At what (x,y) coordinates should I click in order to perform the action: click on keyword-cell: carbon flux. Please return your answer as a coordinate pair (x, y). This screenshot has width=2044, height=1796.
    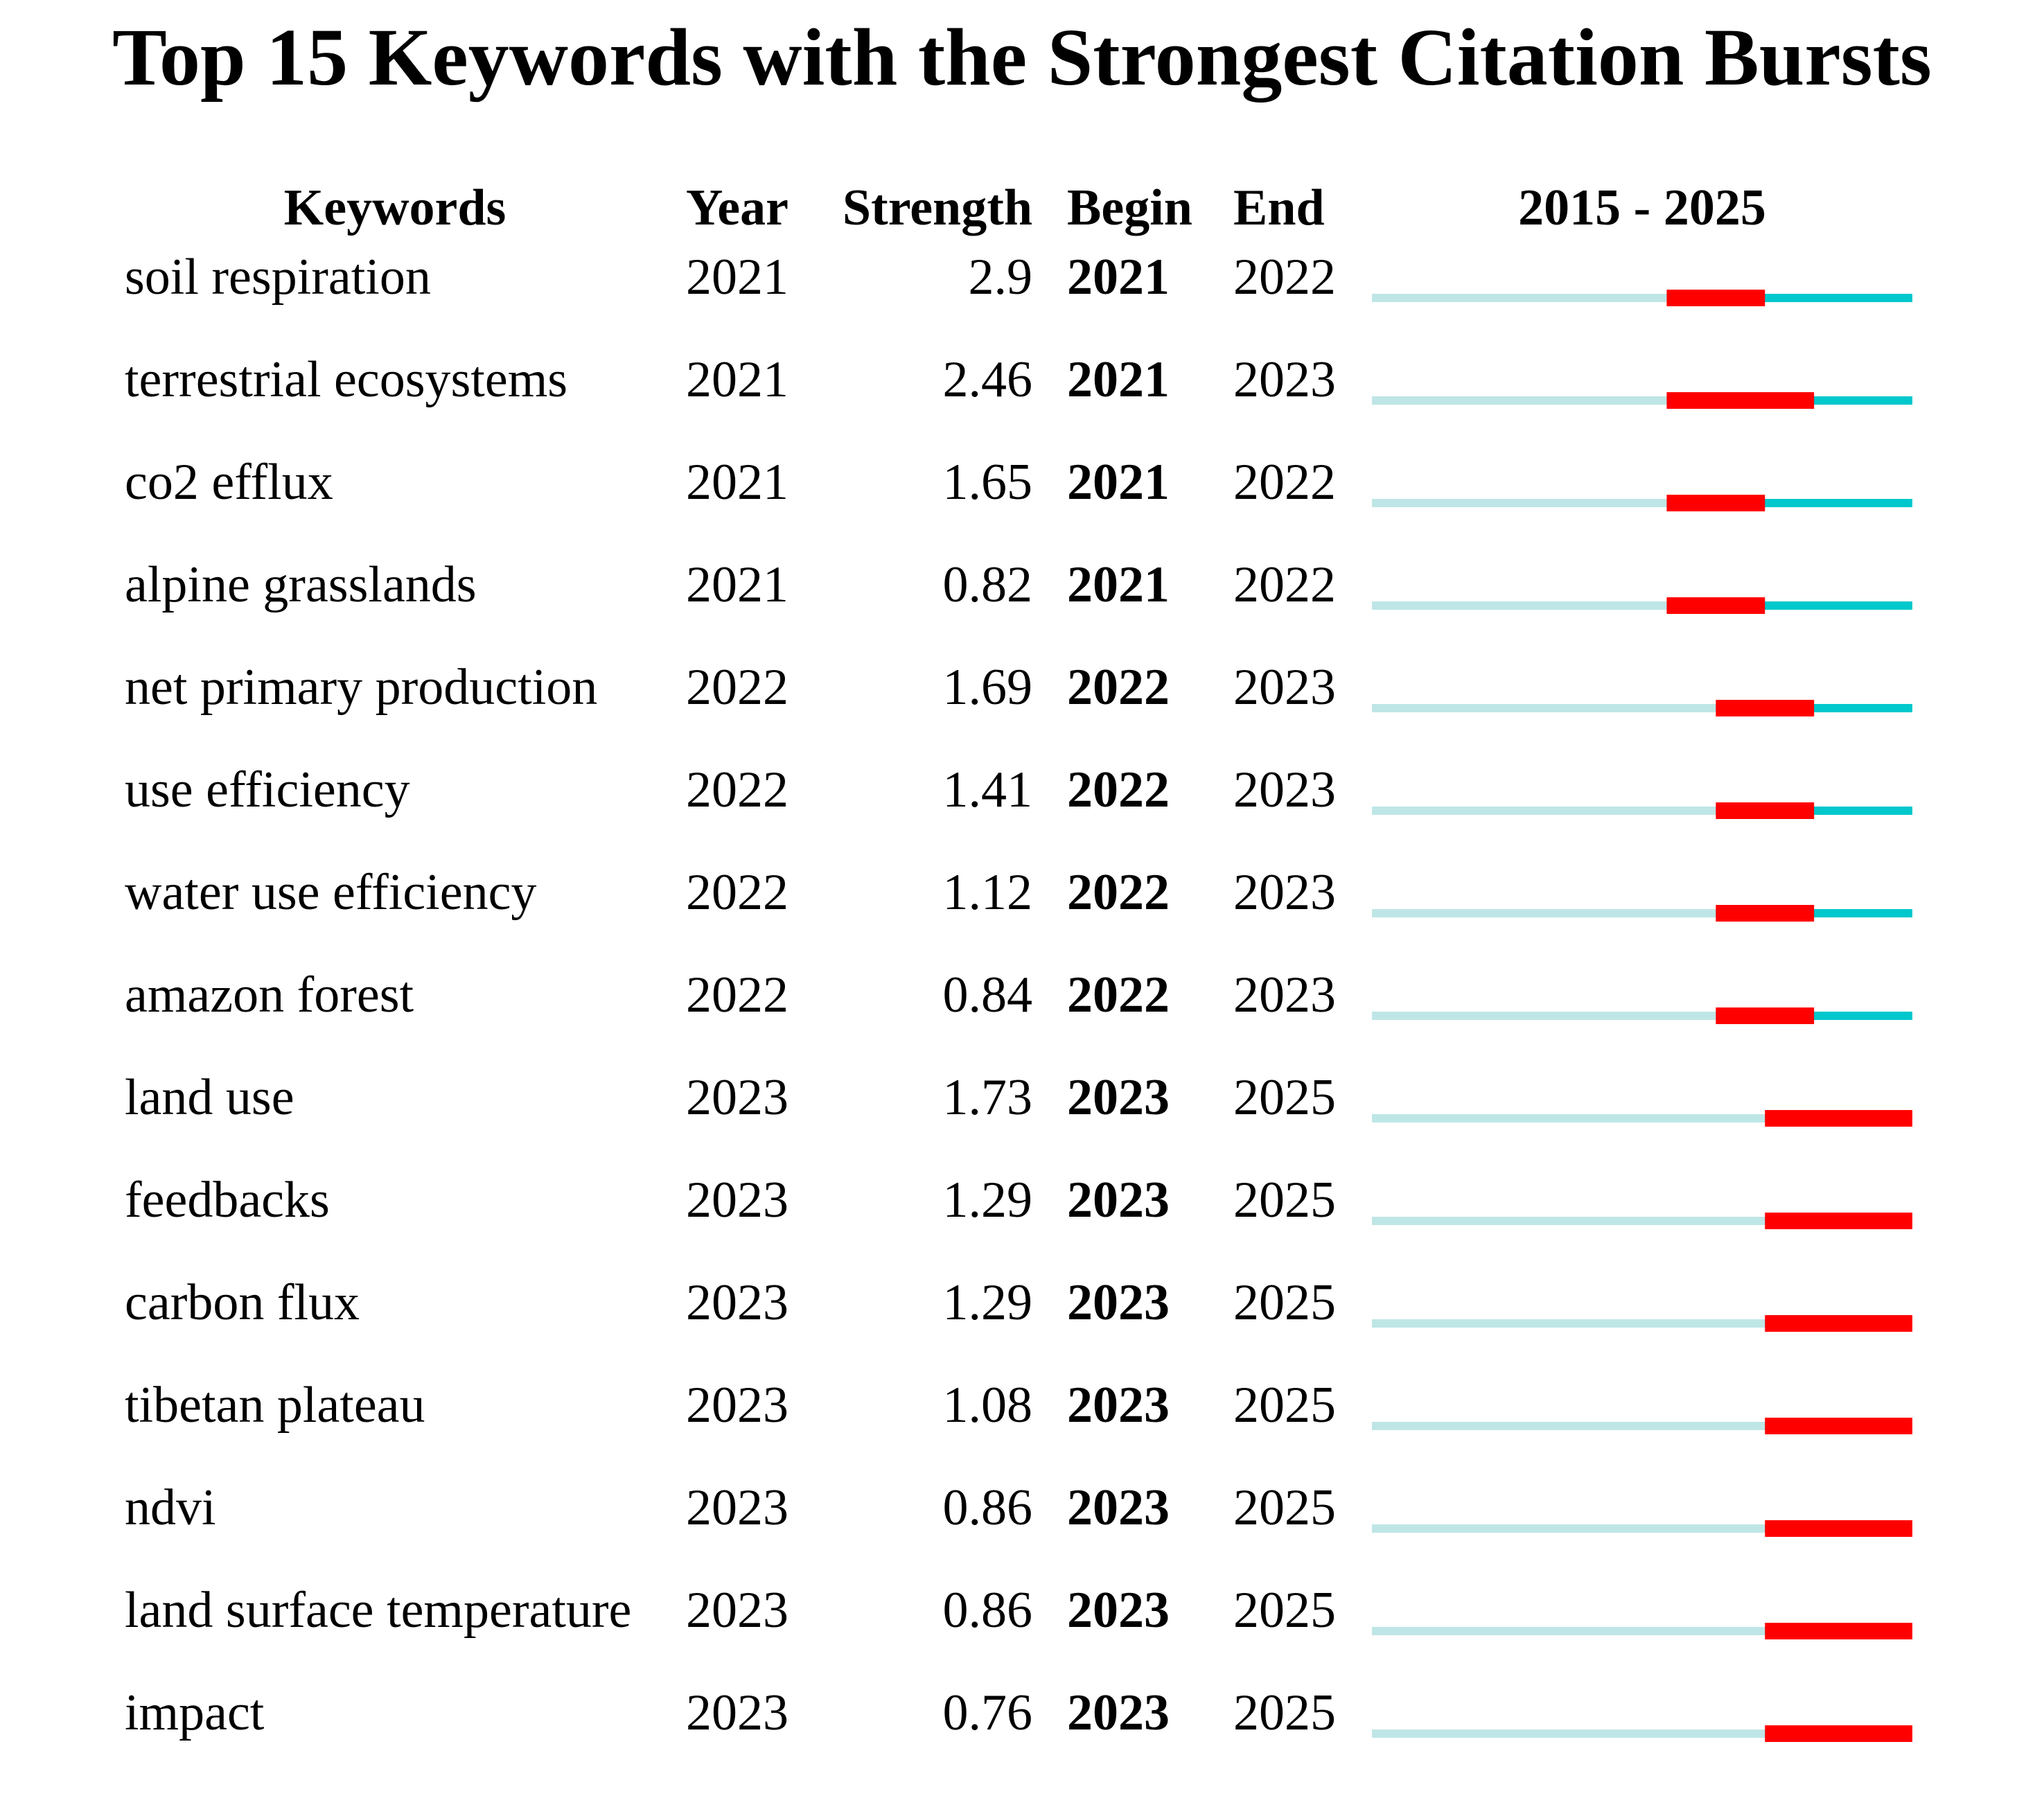
    Looking at the image, I should click on (242, 1302).